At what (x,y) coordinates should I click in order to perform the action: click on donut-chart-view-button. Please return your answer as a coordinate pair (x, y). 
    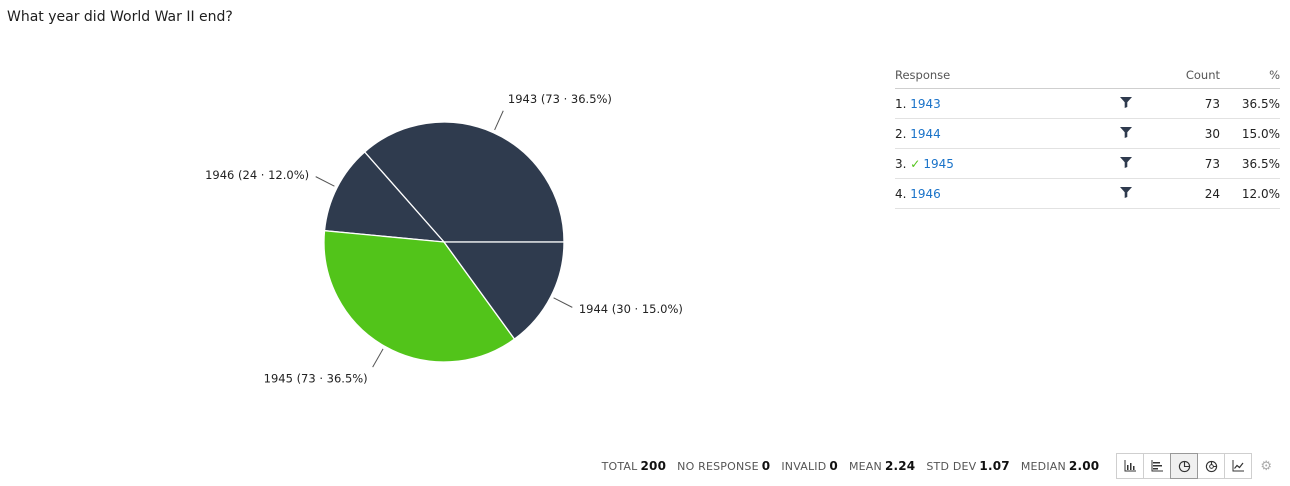
    Looking at the image, I should click on (1211, 466).